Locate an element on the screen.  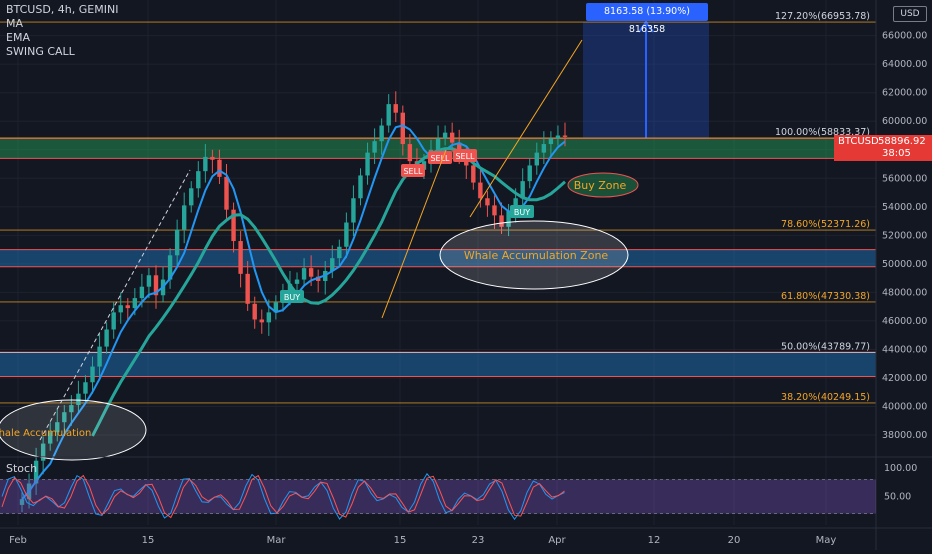
time-axis-tick: 23 is located at coordinates (478, 540).